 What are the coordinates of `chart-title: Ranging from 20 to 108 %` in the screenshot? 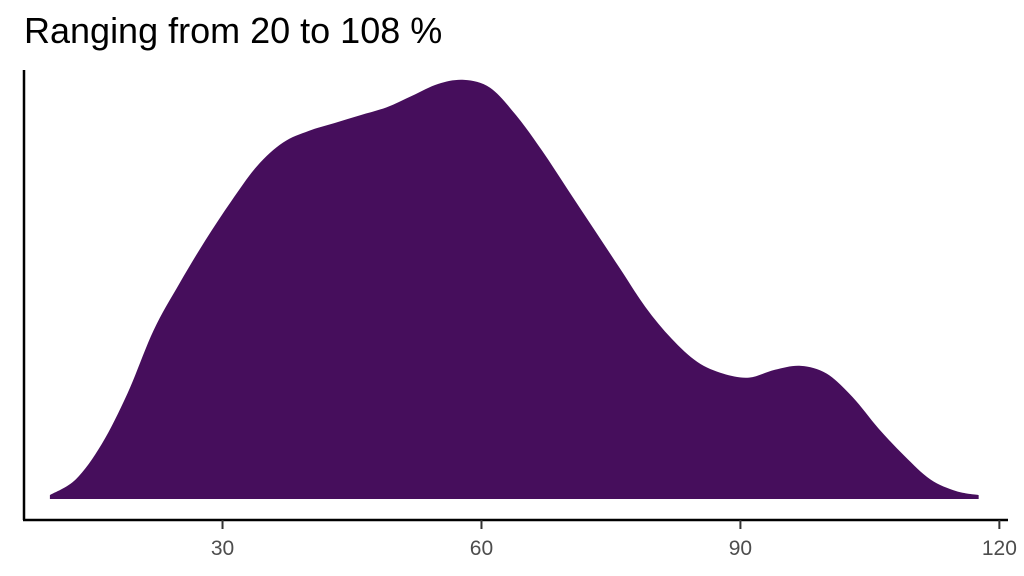 It's located at (233, 30).